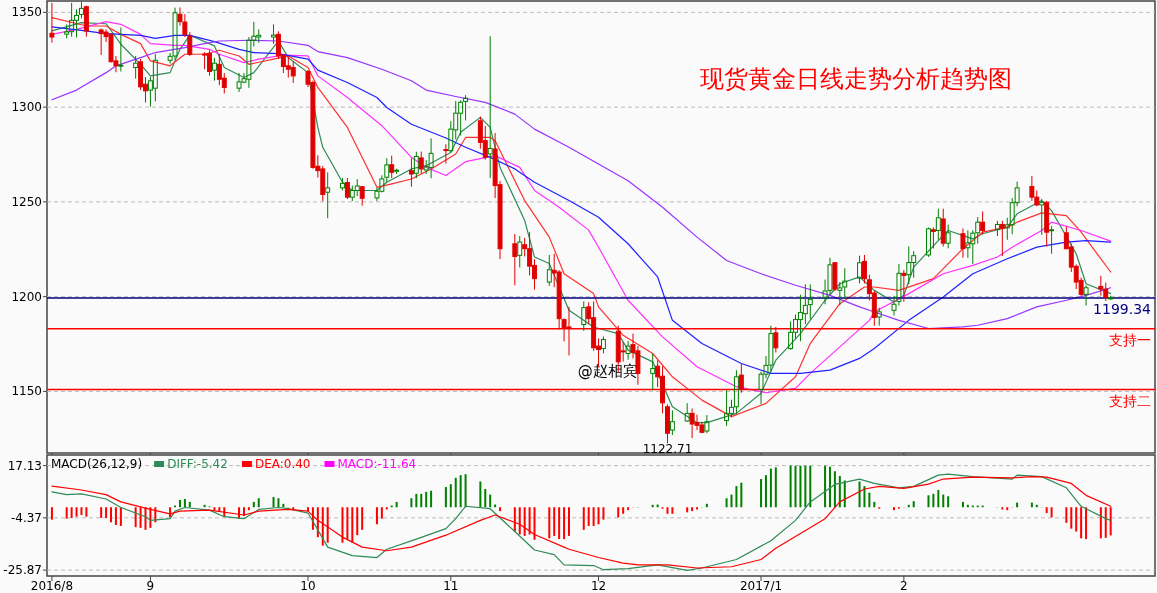  Describe the element at coordinates (598, 586) in the screenshot. I see `x-tick-label: 12` at that location.